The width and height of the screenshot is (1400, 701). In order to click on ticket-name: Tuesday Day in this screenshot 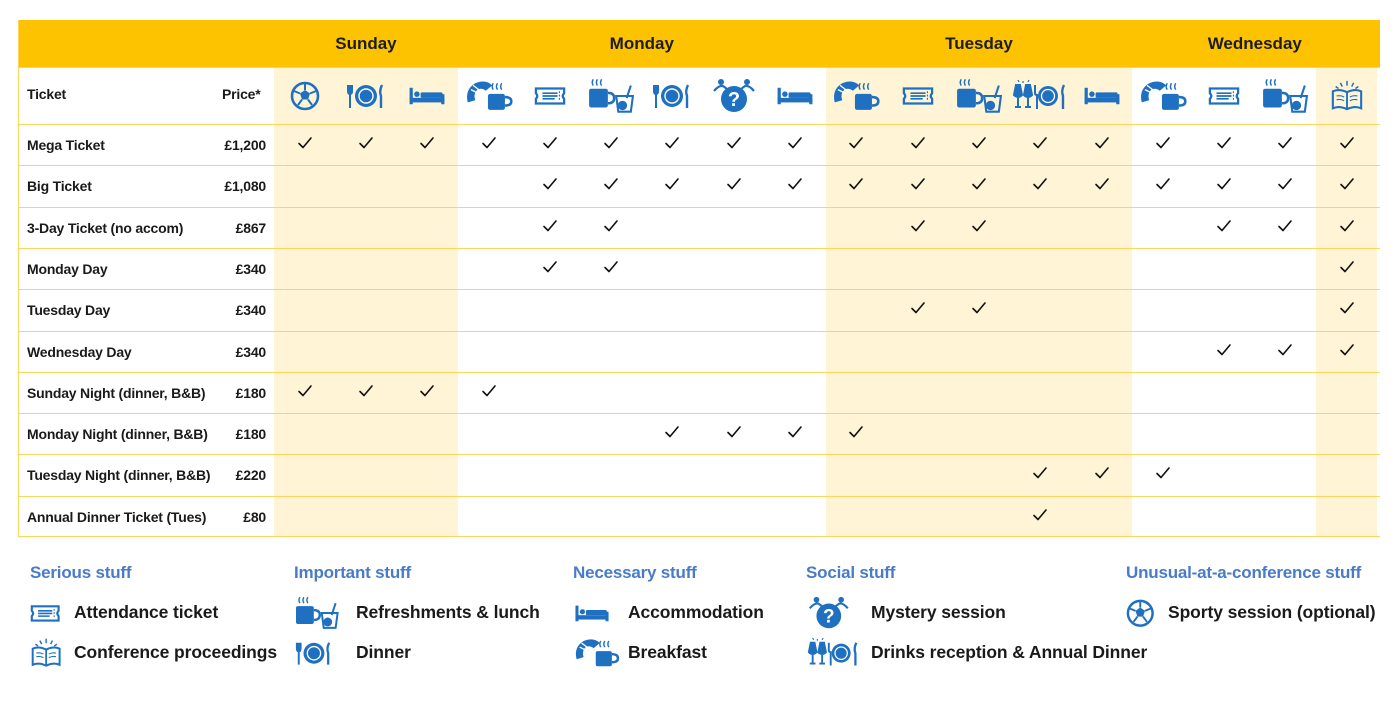, I will do `click(69, 310)`.